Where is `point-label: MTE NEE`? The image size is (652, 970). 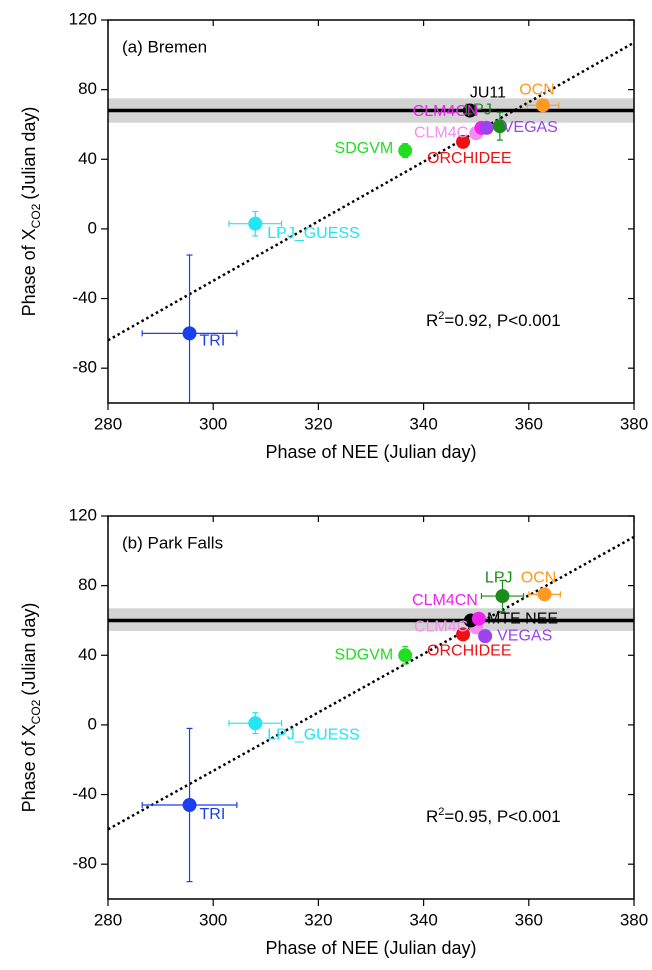
point-label: MTE NEE is located at coordinates (522, 619).